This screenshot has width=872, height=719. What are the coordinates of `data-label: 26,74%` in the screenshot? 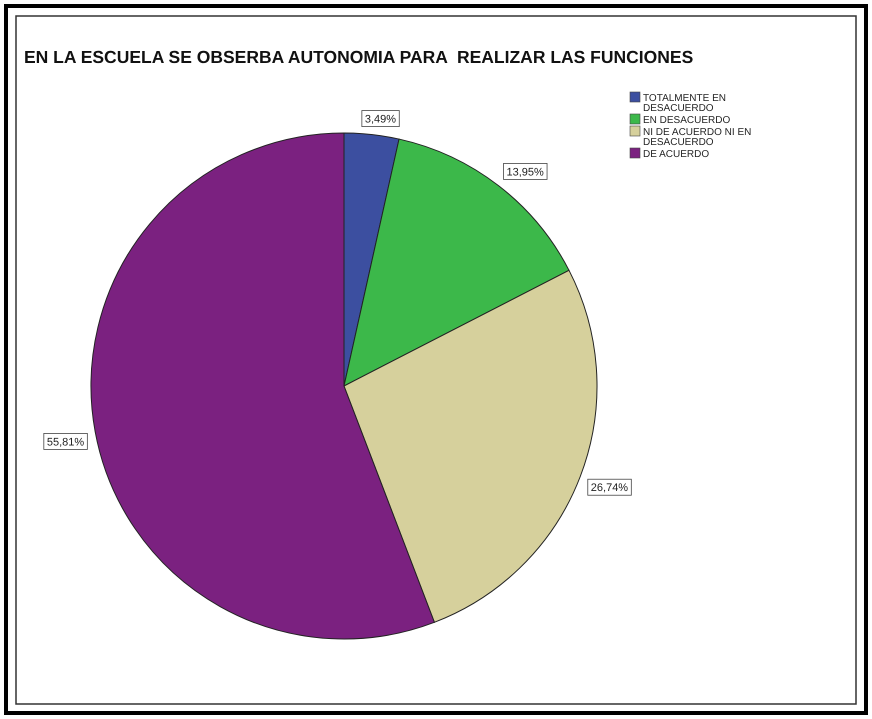 It's located at (609, 488).